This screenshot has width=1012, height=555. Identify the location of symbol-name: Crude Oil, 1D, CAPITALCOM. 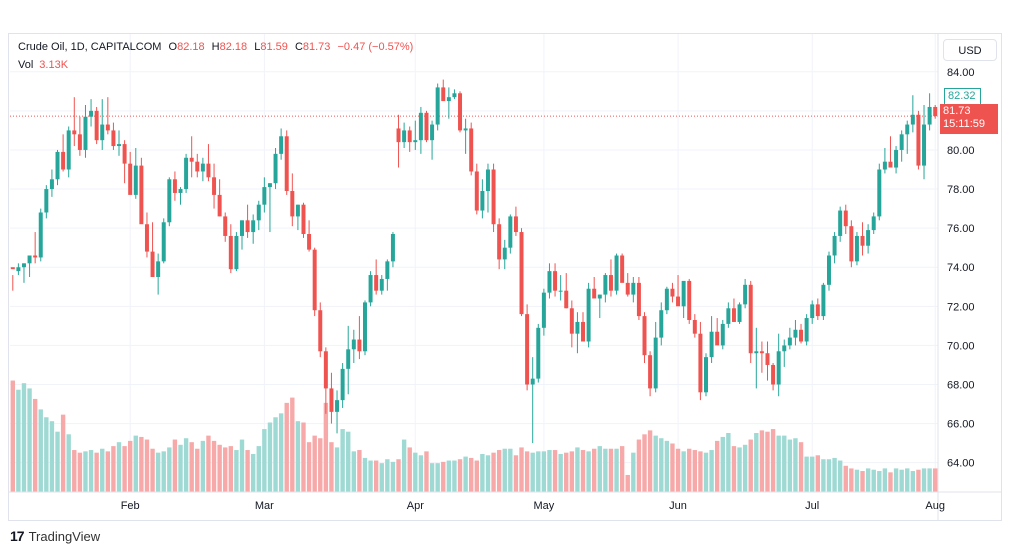
(90, 47).